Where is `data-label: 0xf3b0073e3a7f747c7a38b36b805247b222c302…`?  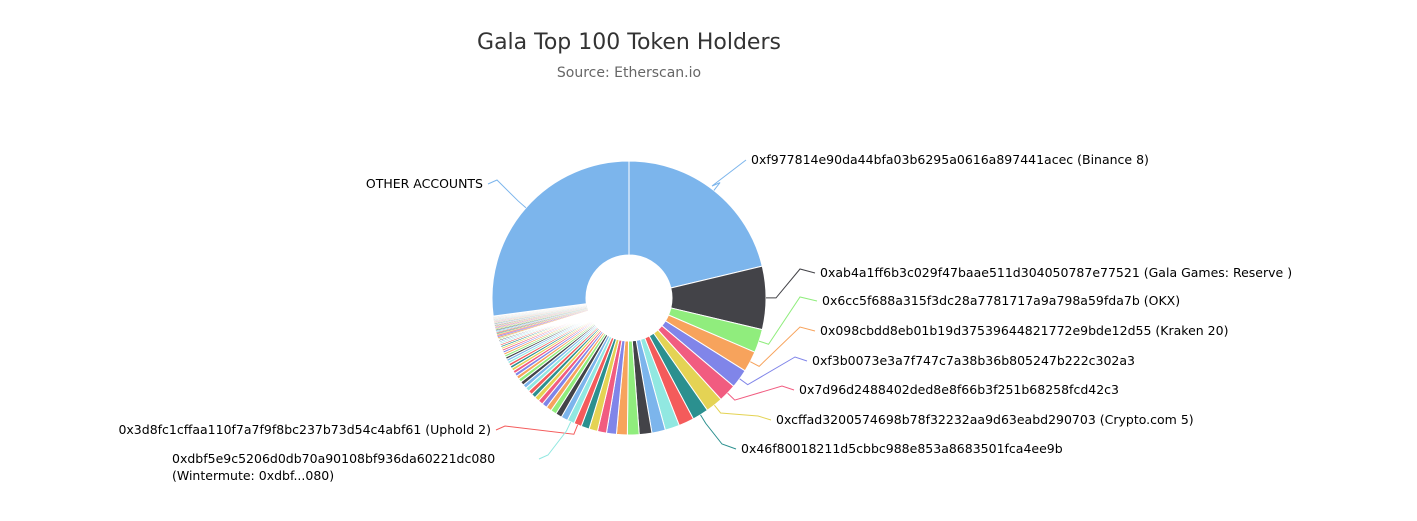 data-label: 0xf3b0073e3a7f747c7a38b36b805247b222c302… is located at coordinates (973, 360).